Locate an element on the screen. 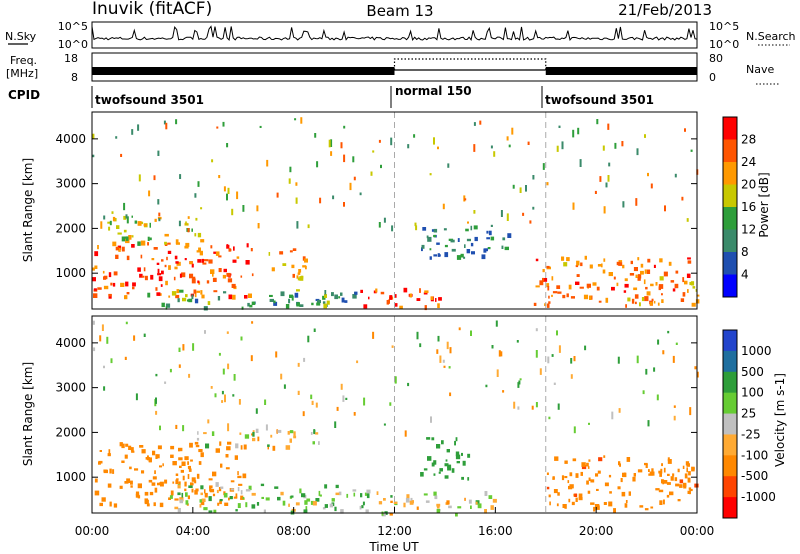 The height and width of the screenshot is (554, 800). ytick-label: 3000 is located at coordinates (70, 184).